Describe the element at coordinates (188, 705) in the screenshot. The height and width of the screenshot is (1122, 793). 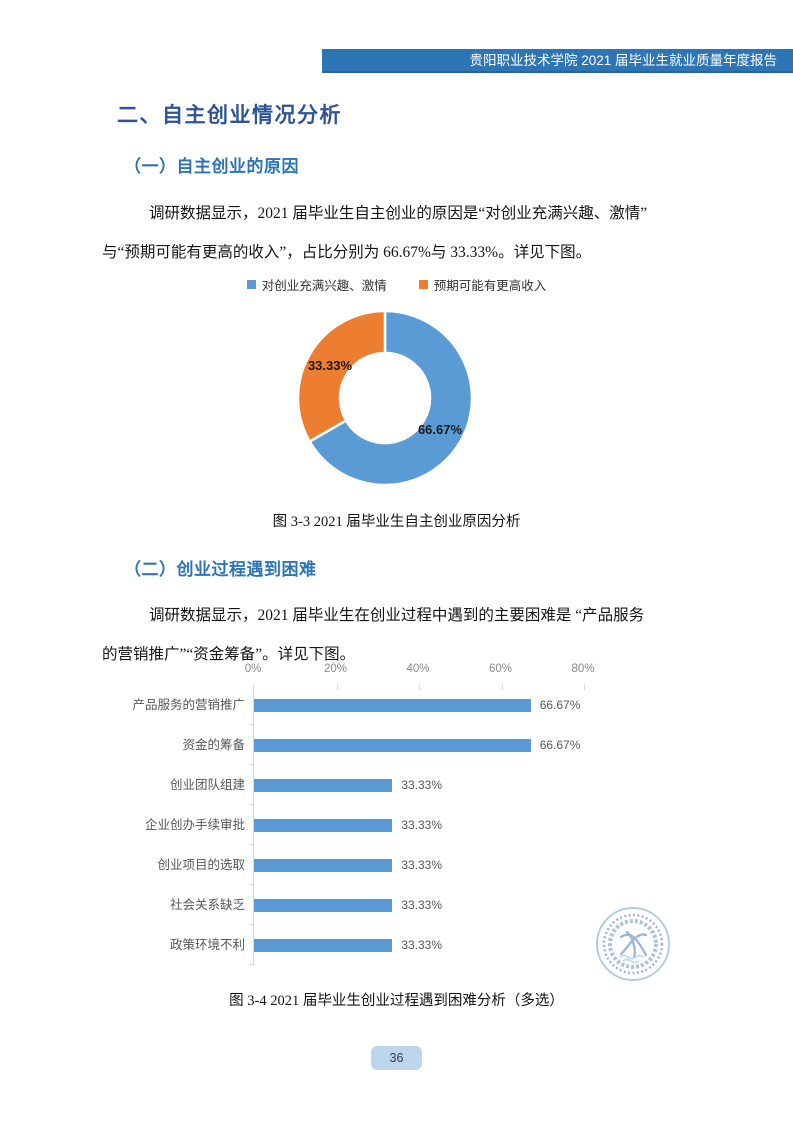
I see `bar-category-label: 产品服务的营销推广` at that location.